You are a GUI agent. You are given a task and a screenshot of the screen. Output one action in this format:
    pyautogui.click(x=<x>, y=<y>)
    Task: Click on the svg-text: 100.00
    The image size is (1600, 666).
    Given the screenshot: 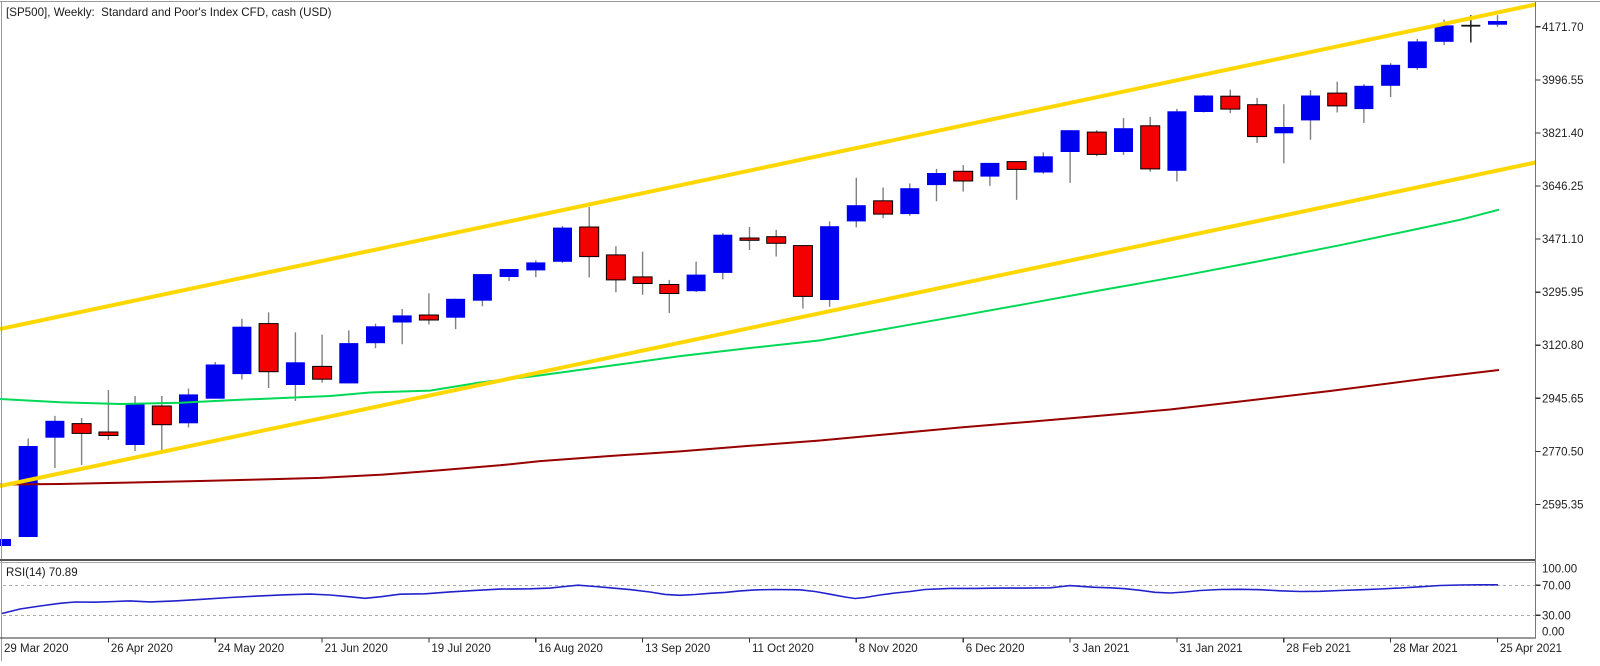 What is the action you would take?
    pyautogui.click(x=1559, y=570)
    